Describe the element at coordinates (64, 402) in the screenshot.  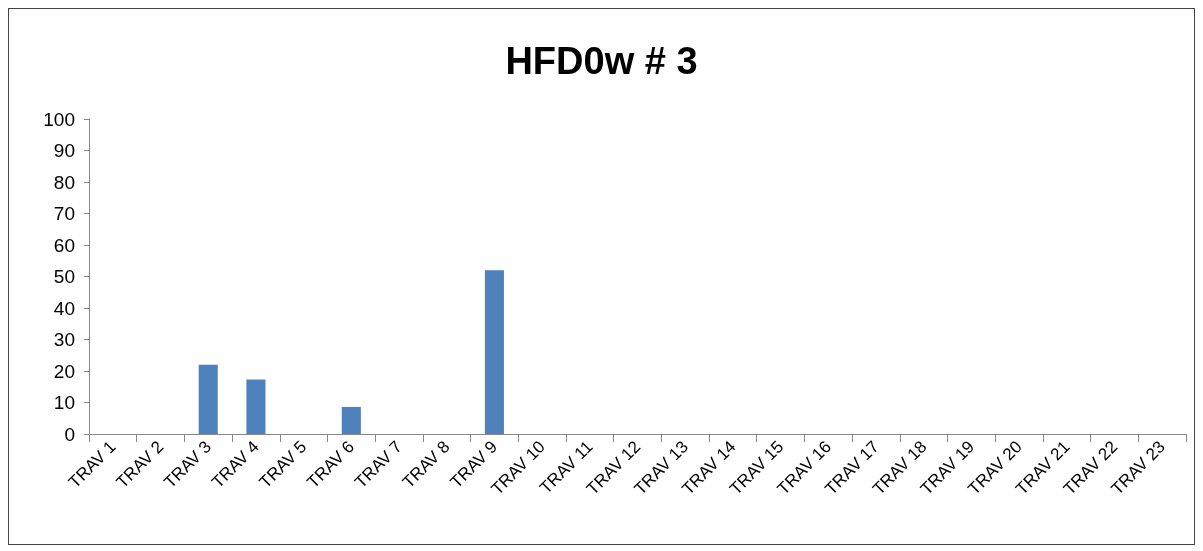
I see `y-tick-label: 10` at that location.